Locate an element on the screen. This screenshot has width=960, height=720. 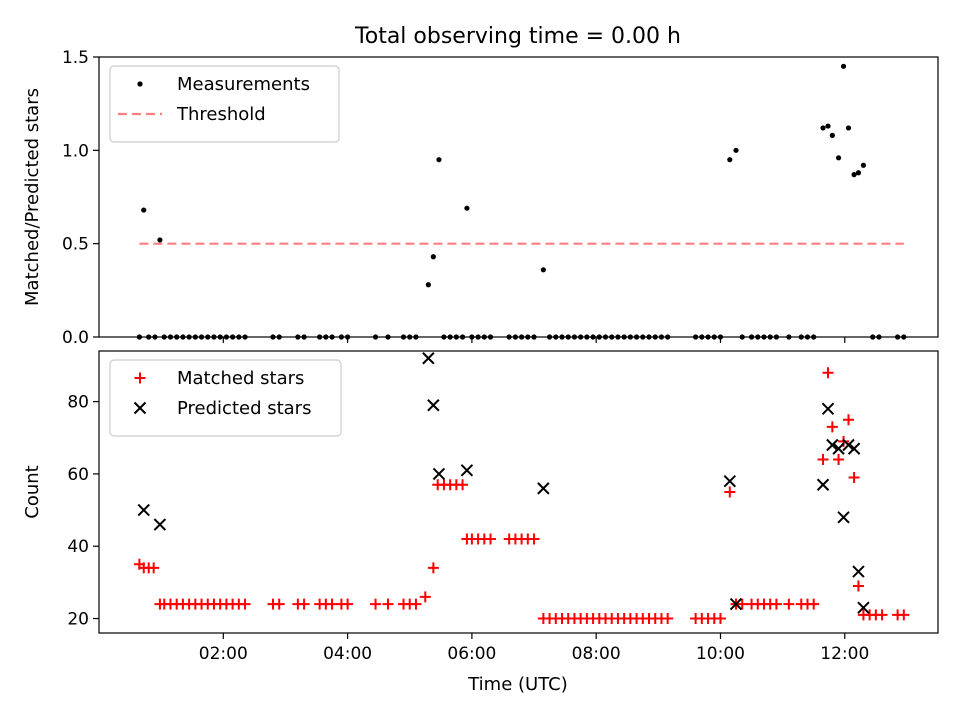
y-tick-label: 1.5 is located at coordinates (75, 58).